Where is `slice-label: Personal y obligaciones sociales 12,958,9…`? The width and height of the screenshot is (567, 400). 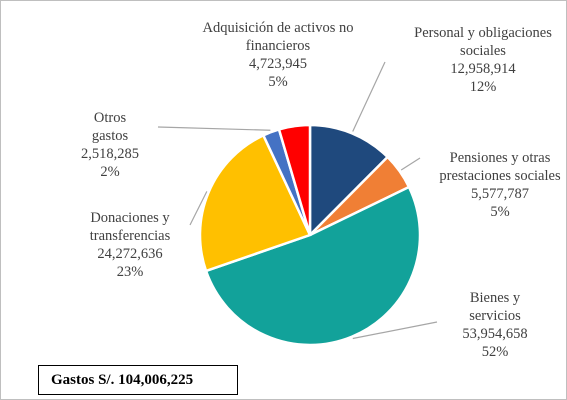 slice-label: Personal y obligaciones sociales 12,958,9… is located at coordinates (483, 60).